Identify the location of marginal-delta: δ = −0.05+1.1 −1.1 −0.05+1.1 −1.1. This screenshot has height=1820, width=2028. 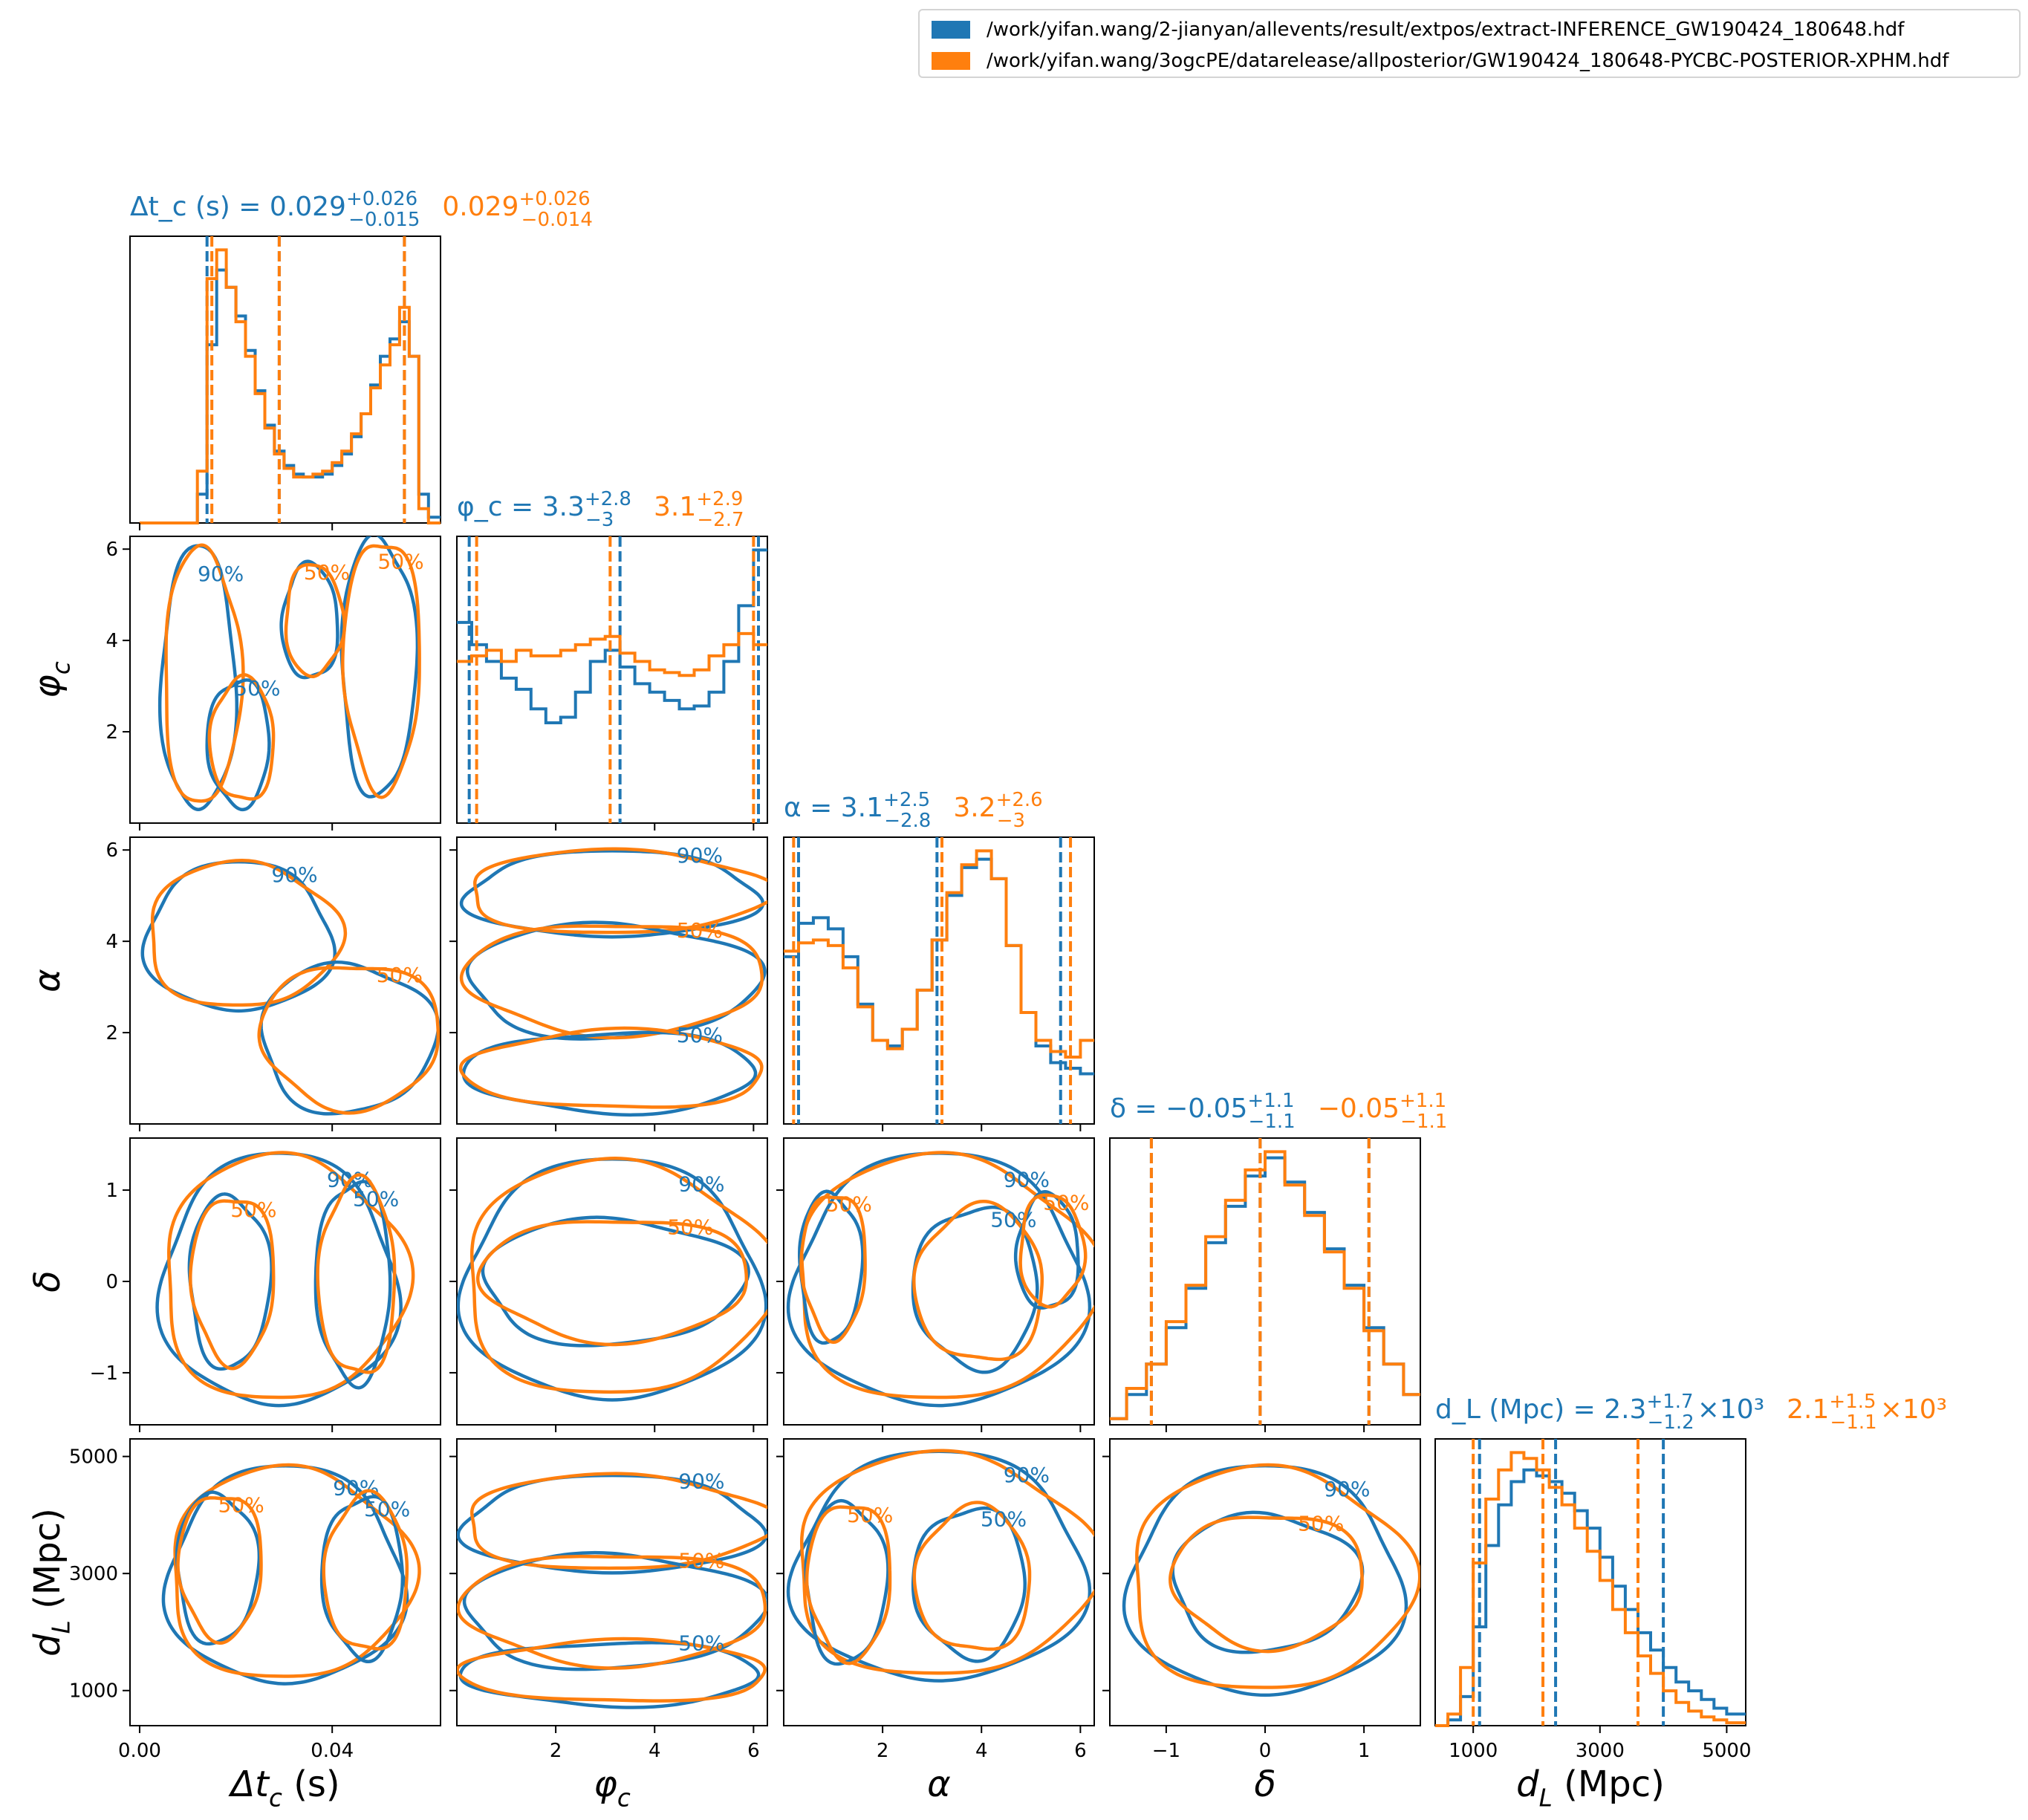
(1278, 1258).